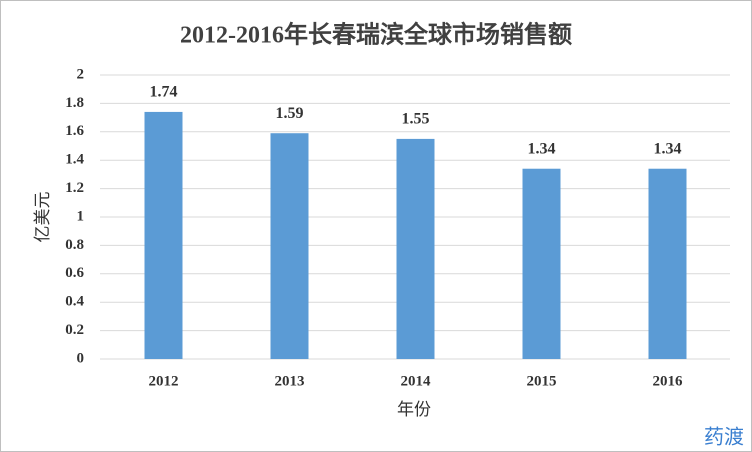 The width and height of the screenshot is (752, 452). Describe the element at coordinates (74, 302) in the screenshot. I see `y-tick-label: 0.4` at that location.